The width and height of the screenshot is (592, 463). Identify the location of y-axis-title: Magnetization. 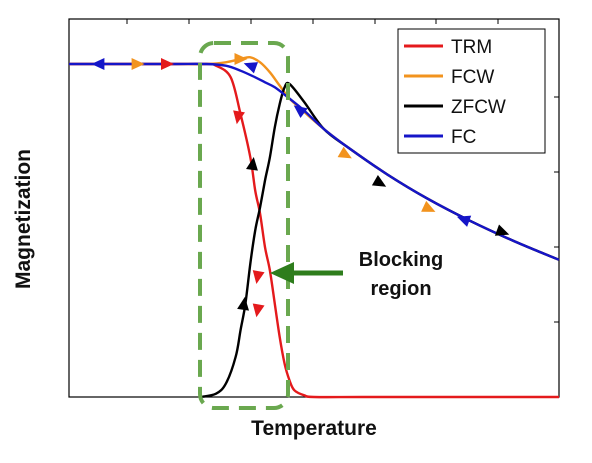
(23, 219).